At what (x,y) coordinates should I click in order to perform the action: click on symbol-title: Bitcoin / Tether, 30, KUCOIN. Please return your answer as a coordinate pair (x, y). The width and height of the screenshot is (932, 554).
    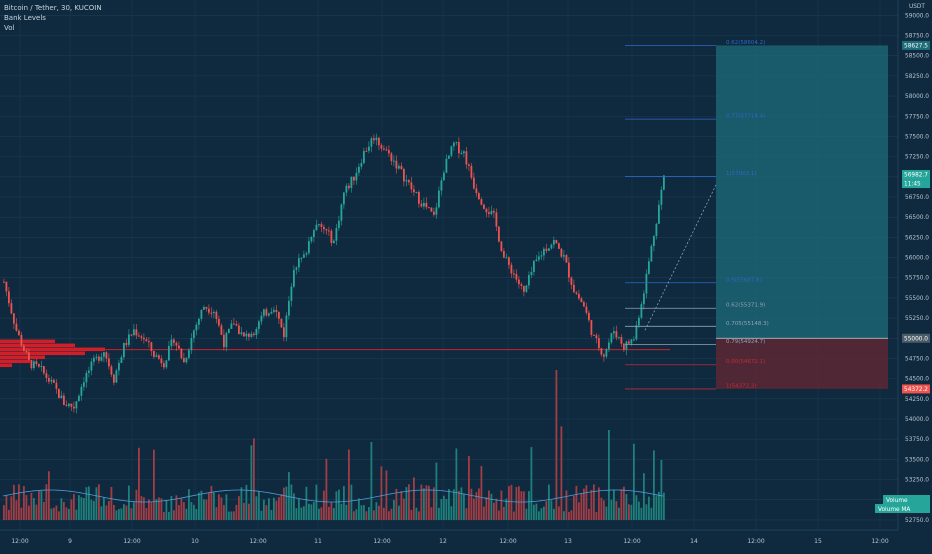
    Looking at the image, I should click on (53, 8).